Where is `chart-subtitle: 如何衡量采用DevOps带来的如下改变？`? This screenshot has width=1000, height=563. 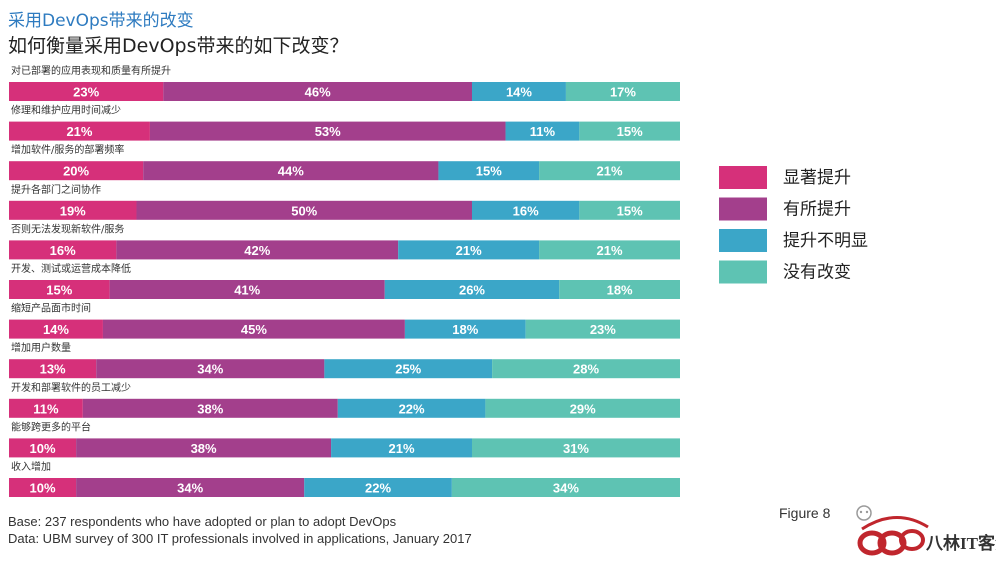 chart-subtitle: 如何衡量采用DevOps带来的如下改变？ is located at coordinates (178, 46).